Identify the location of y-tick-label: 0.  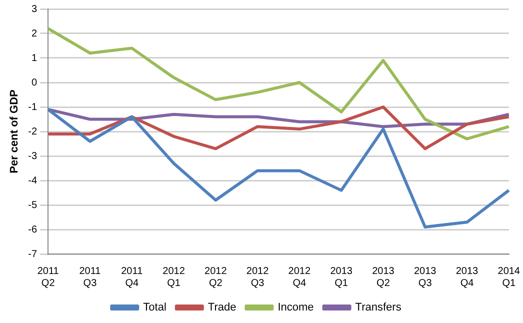
(35, 82).